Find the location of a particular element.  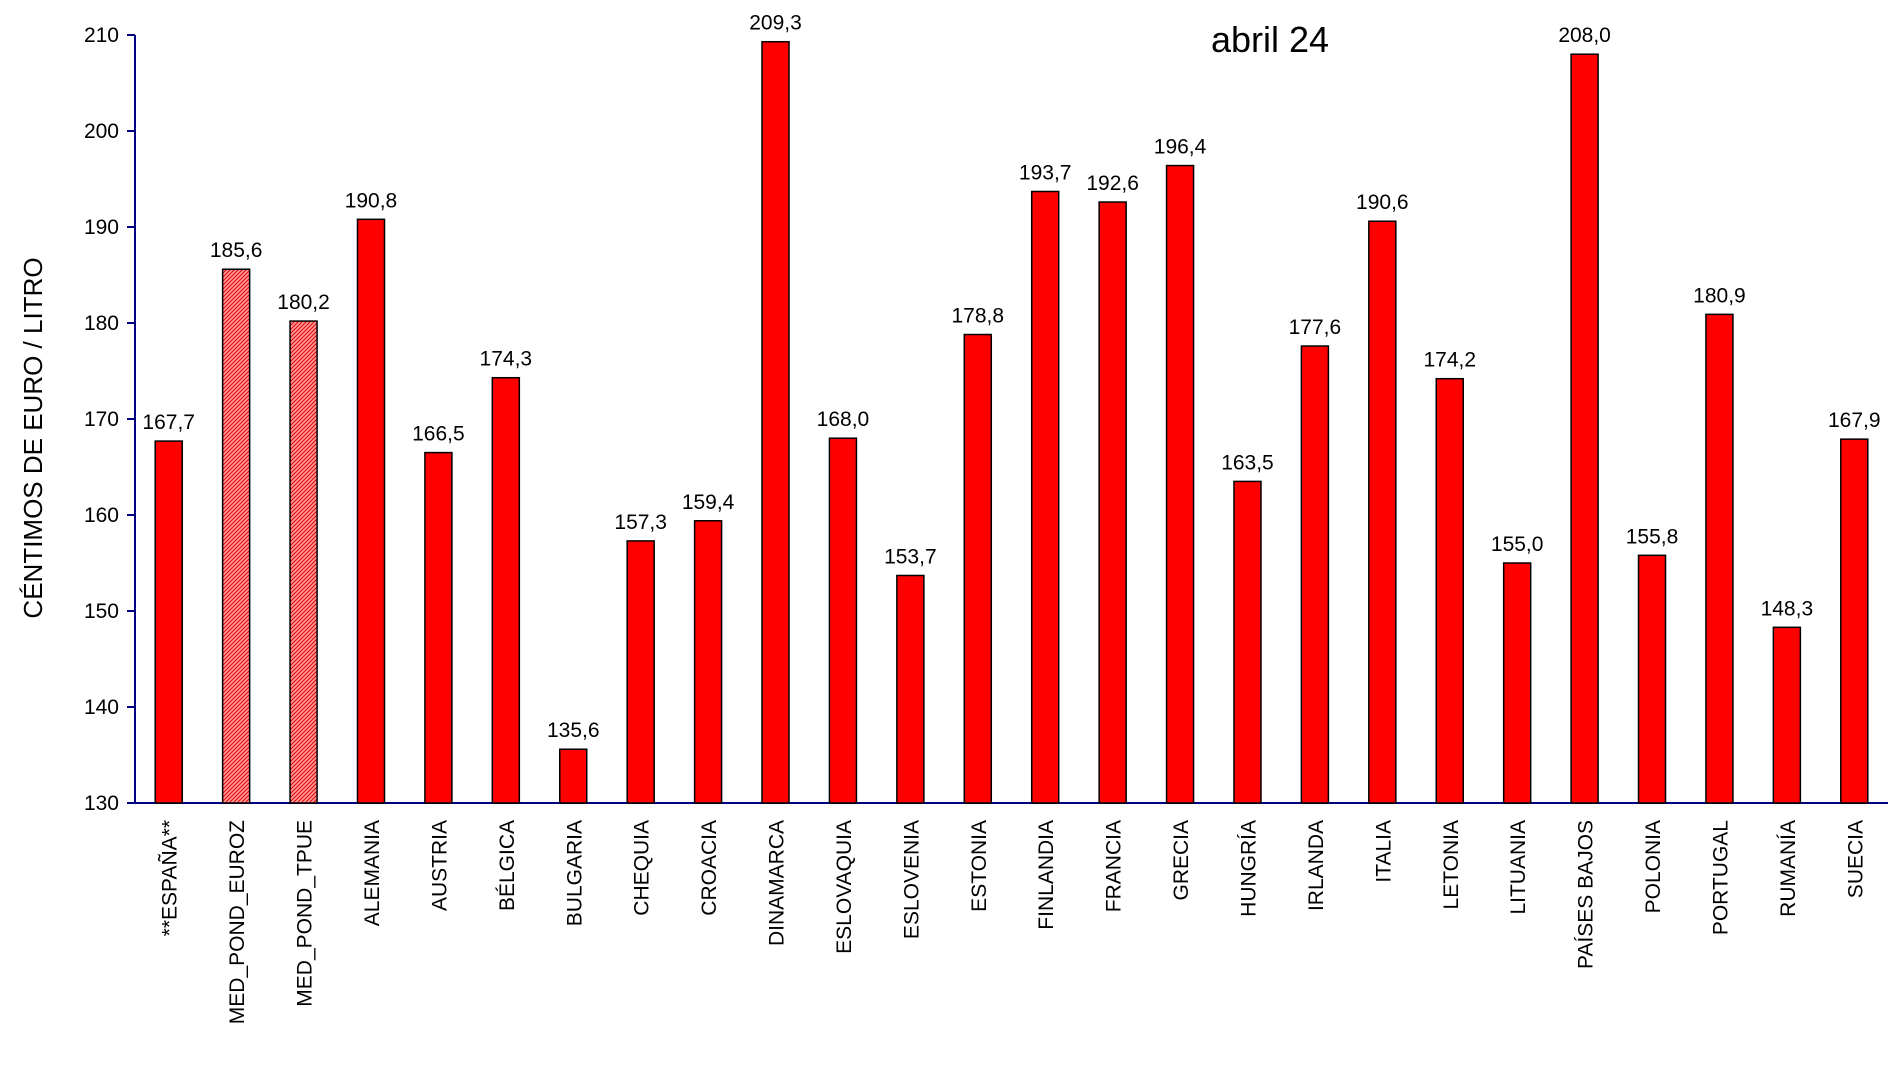

category-label-17: IRLANDA is located at coordinates (1316, 865).